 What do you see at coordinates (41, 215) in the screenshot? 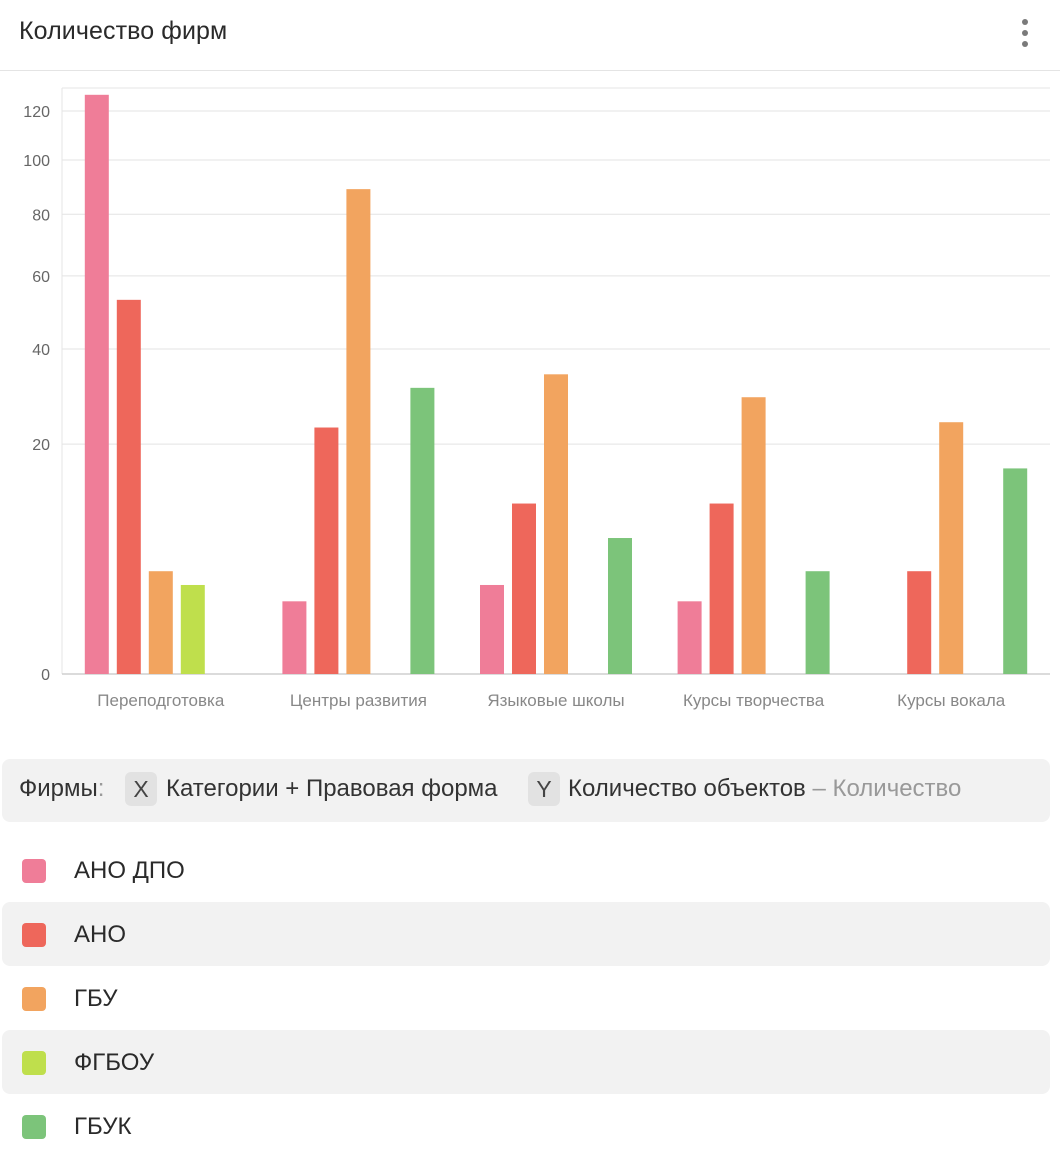
I see `y-tick-label: 80` at bounding box center [41, 215].